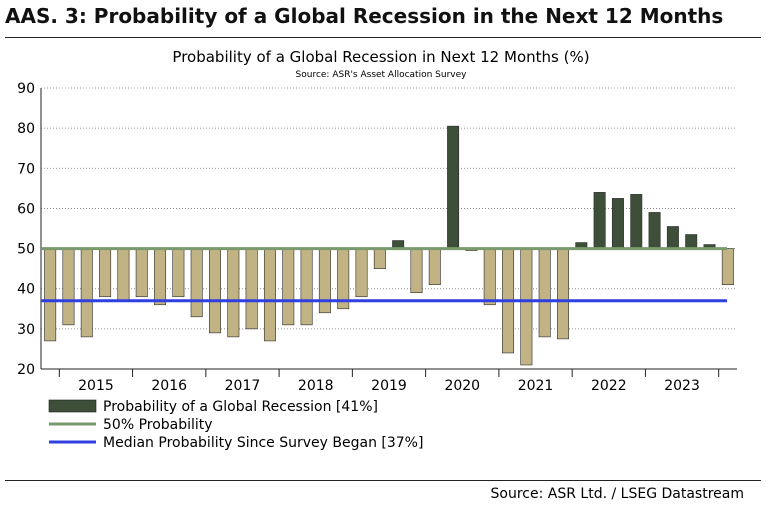  What do you see at coordinates (383, 480) in the screenshot?
I see `bottom-rule` at bounding box center [383, 480].